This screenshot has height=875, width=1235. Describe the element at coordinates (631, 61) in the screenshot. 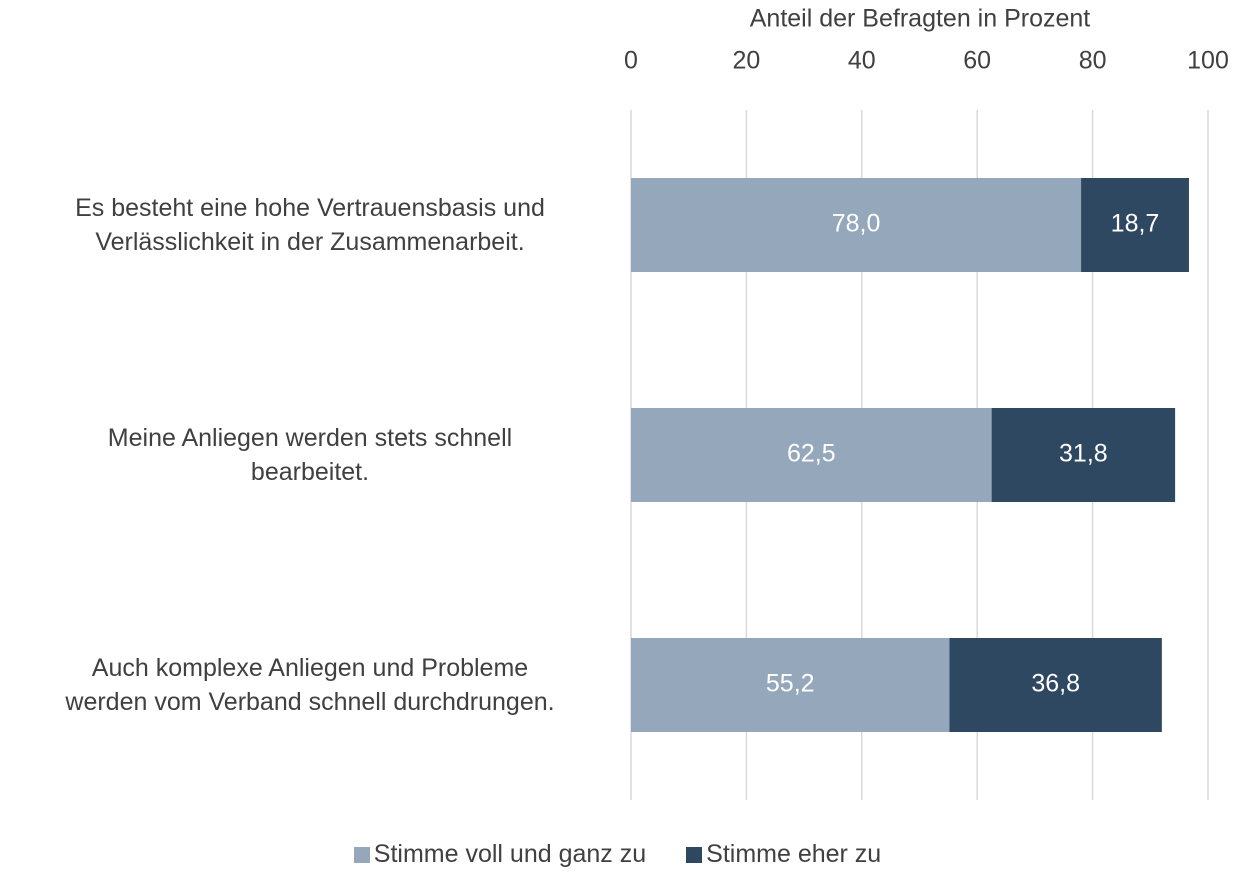

I see `x-tick-label: 0` at that location.